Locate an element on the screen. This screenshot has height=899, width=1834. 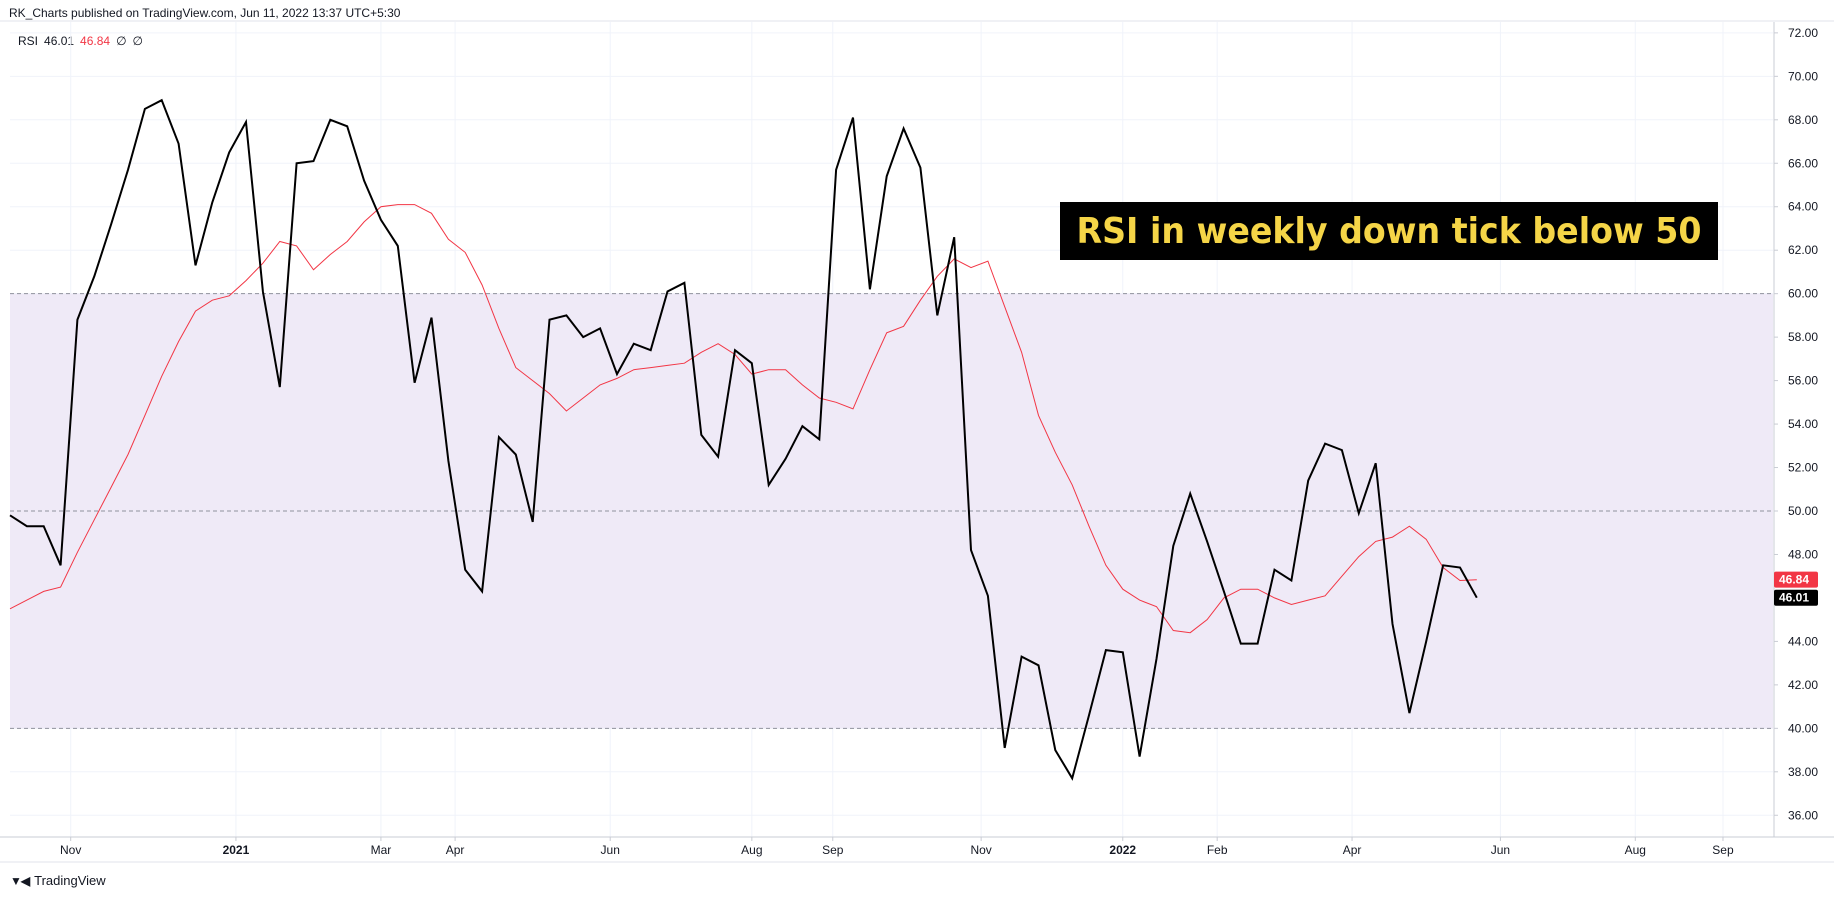
y-tick-label: 72.00 is located at coordinates (1803, 33).